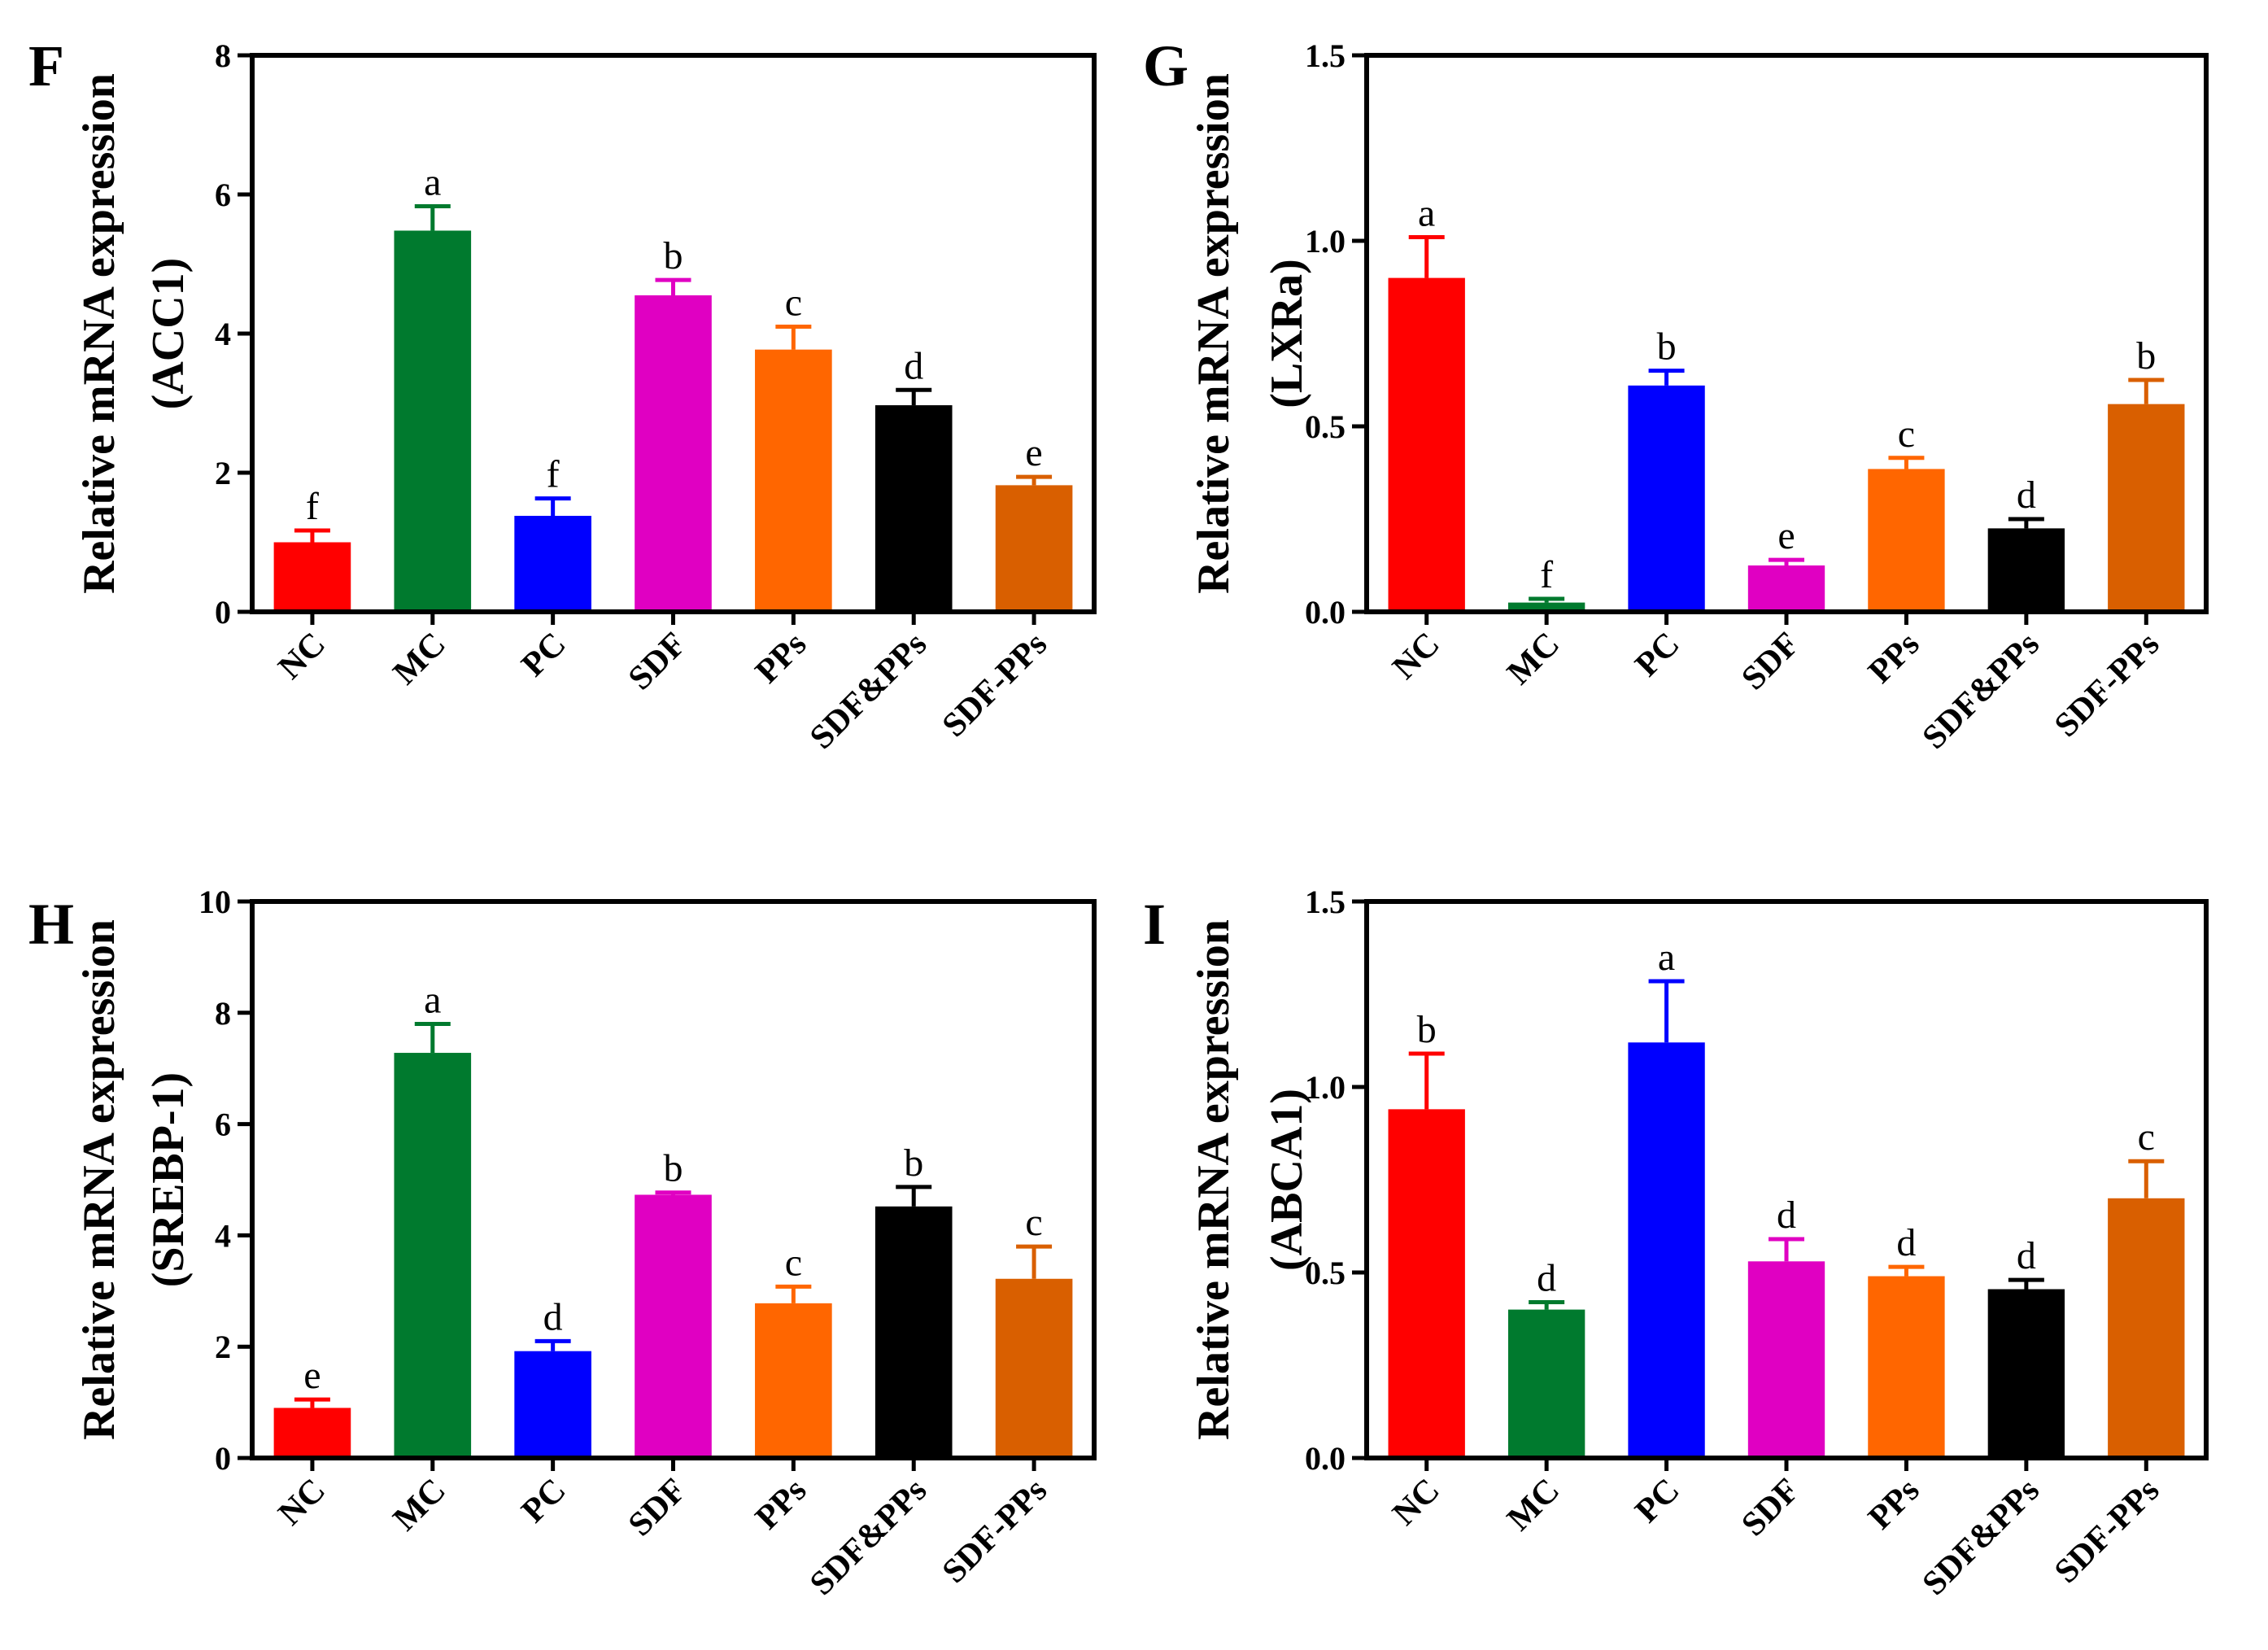 The image size is (2268, 1650). Describe the element at coordinates (1154, 924) in the screenshot. I see `panel-letter: I` at that location.